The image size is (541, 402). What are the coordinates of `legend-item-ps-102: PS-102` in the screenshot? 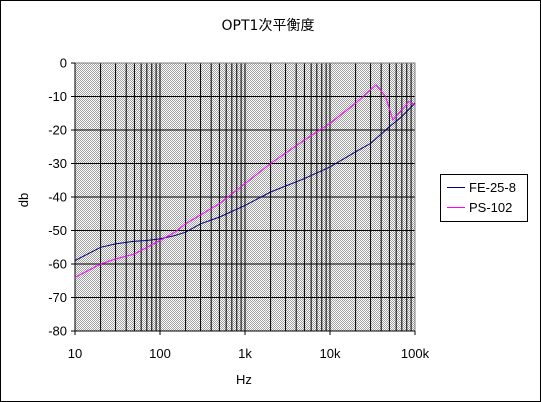 It's located at (487, 208).